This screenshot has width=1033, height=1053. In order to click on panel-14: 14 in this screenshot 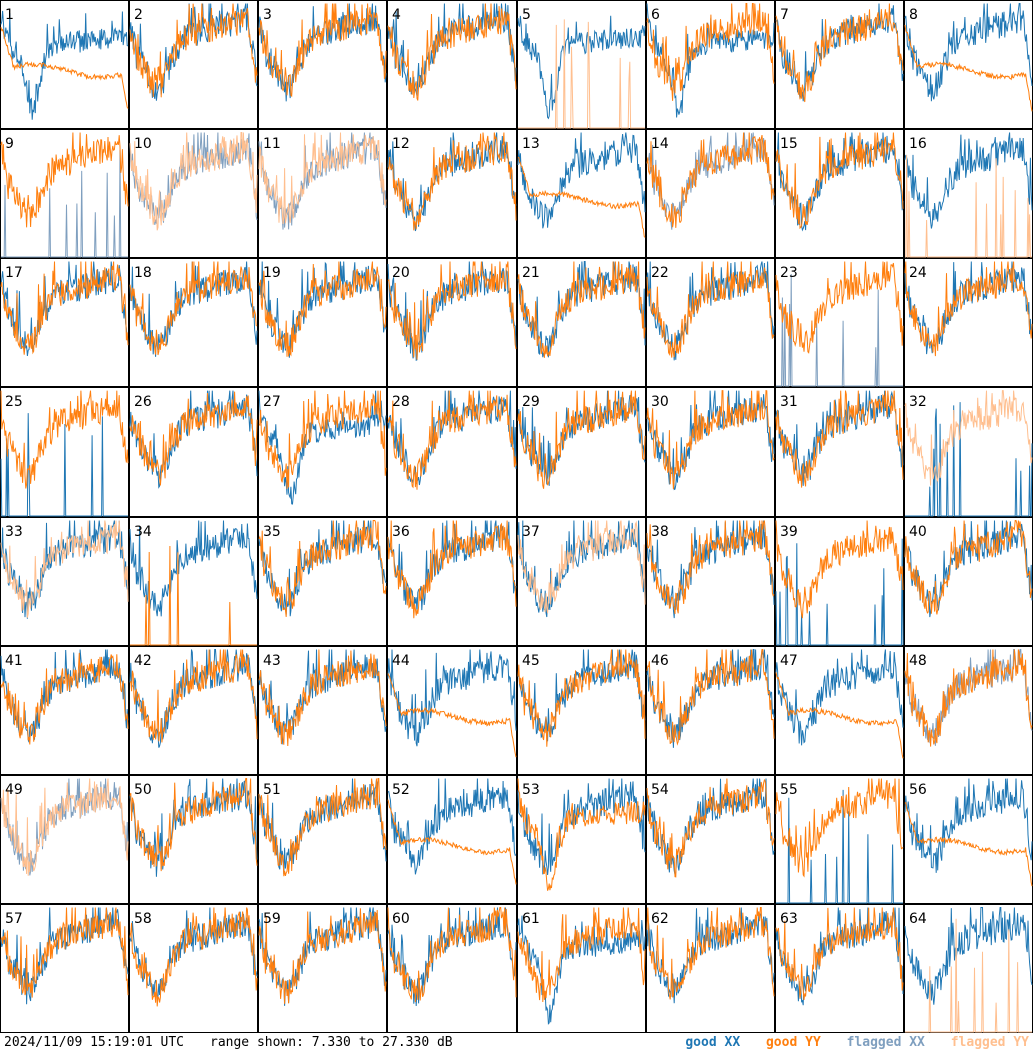, I will do `click(710, 193)`.